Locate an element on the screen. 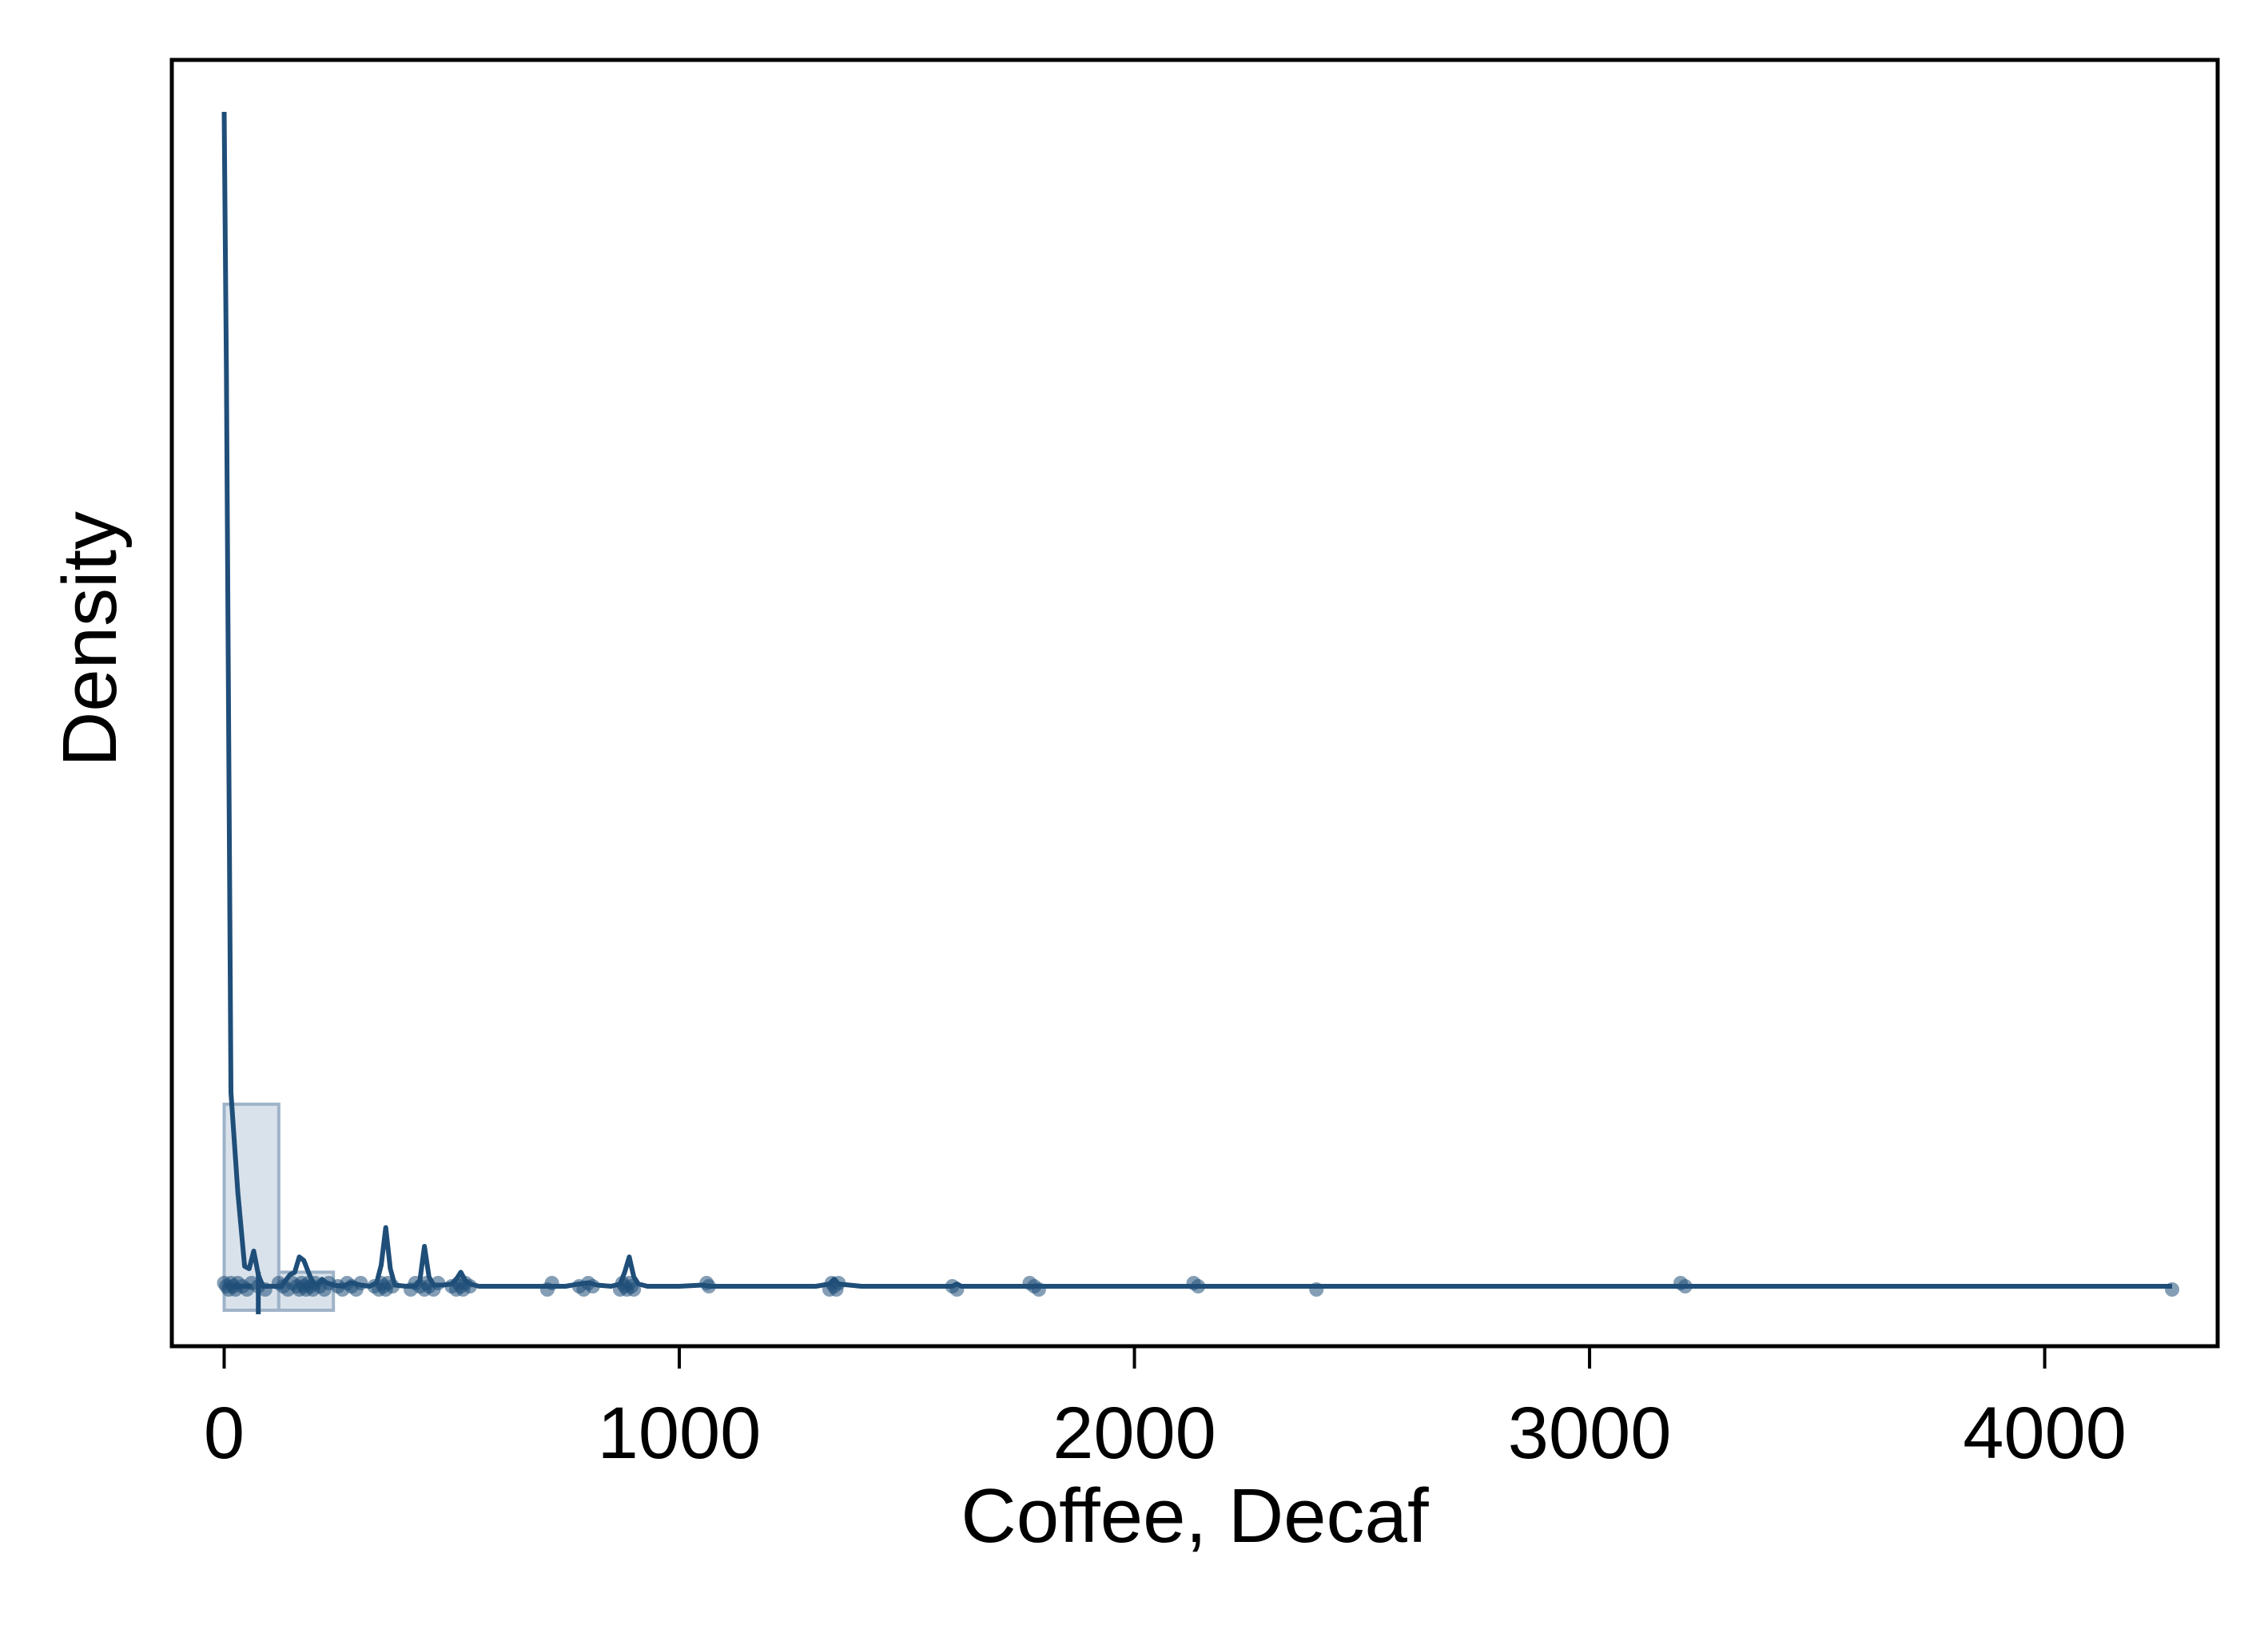  x-tick-label: 4000 is located at coordinates (2045, 1433).